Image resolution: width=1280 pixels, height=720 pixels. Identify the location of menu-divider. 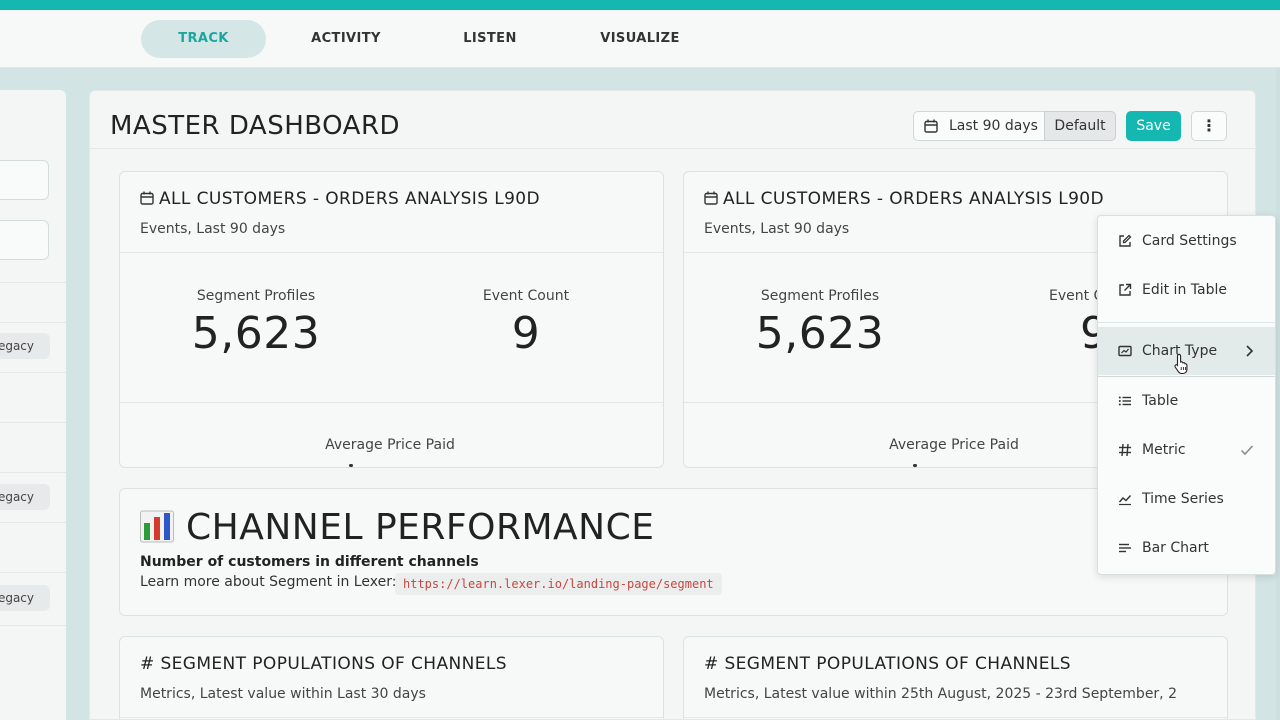
(1186, 322).